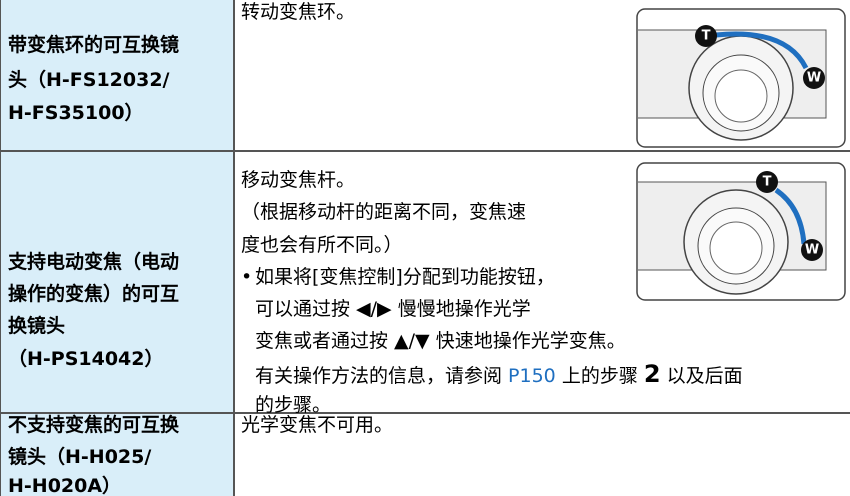  What do you see at coordinates (440, 341) in the screenshot?
I see `content: 变焦或者通过按 ▲/▼ 快速地操作光学变焦。` at bounding box center [440, 341].